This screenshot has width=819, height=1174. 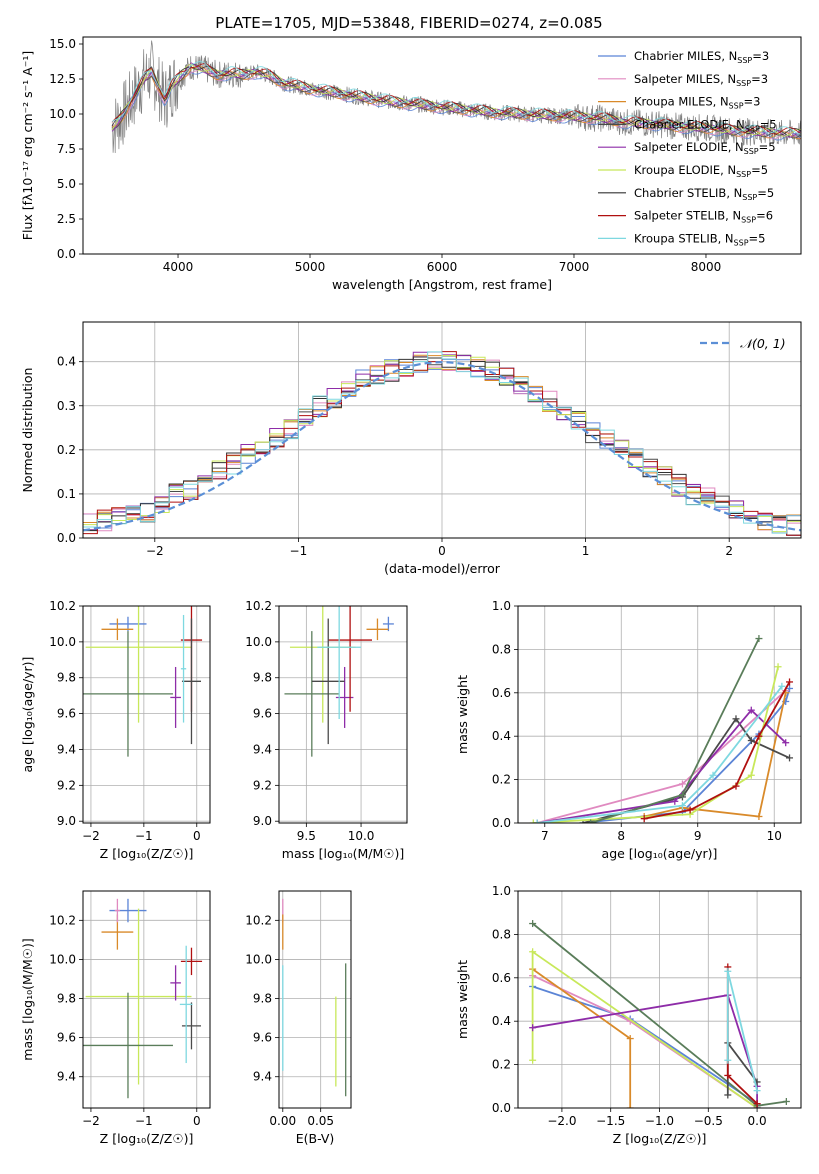 I want to click on x-tick-label: 10, so click(x=774, y=836).